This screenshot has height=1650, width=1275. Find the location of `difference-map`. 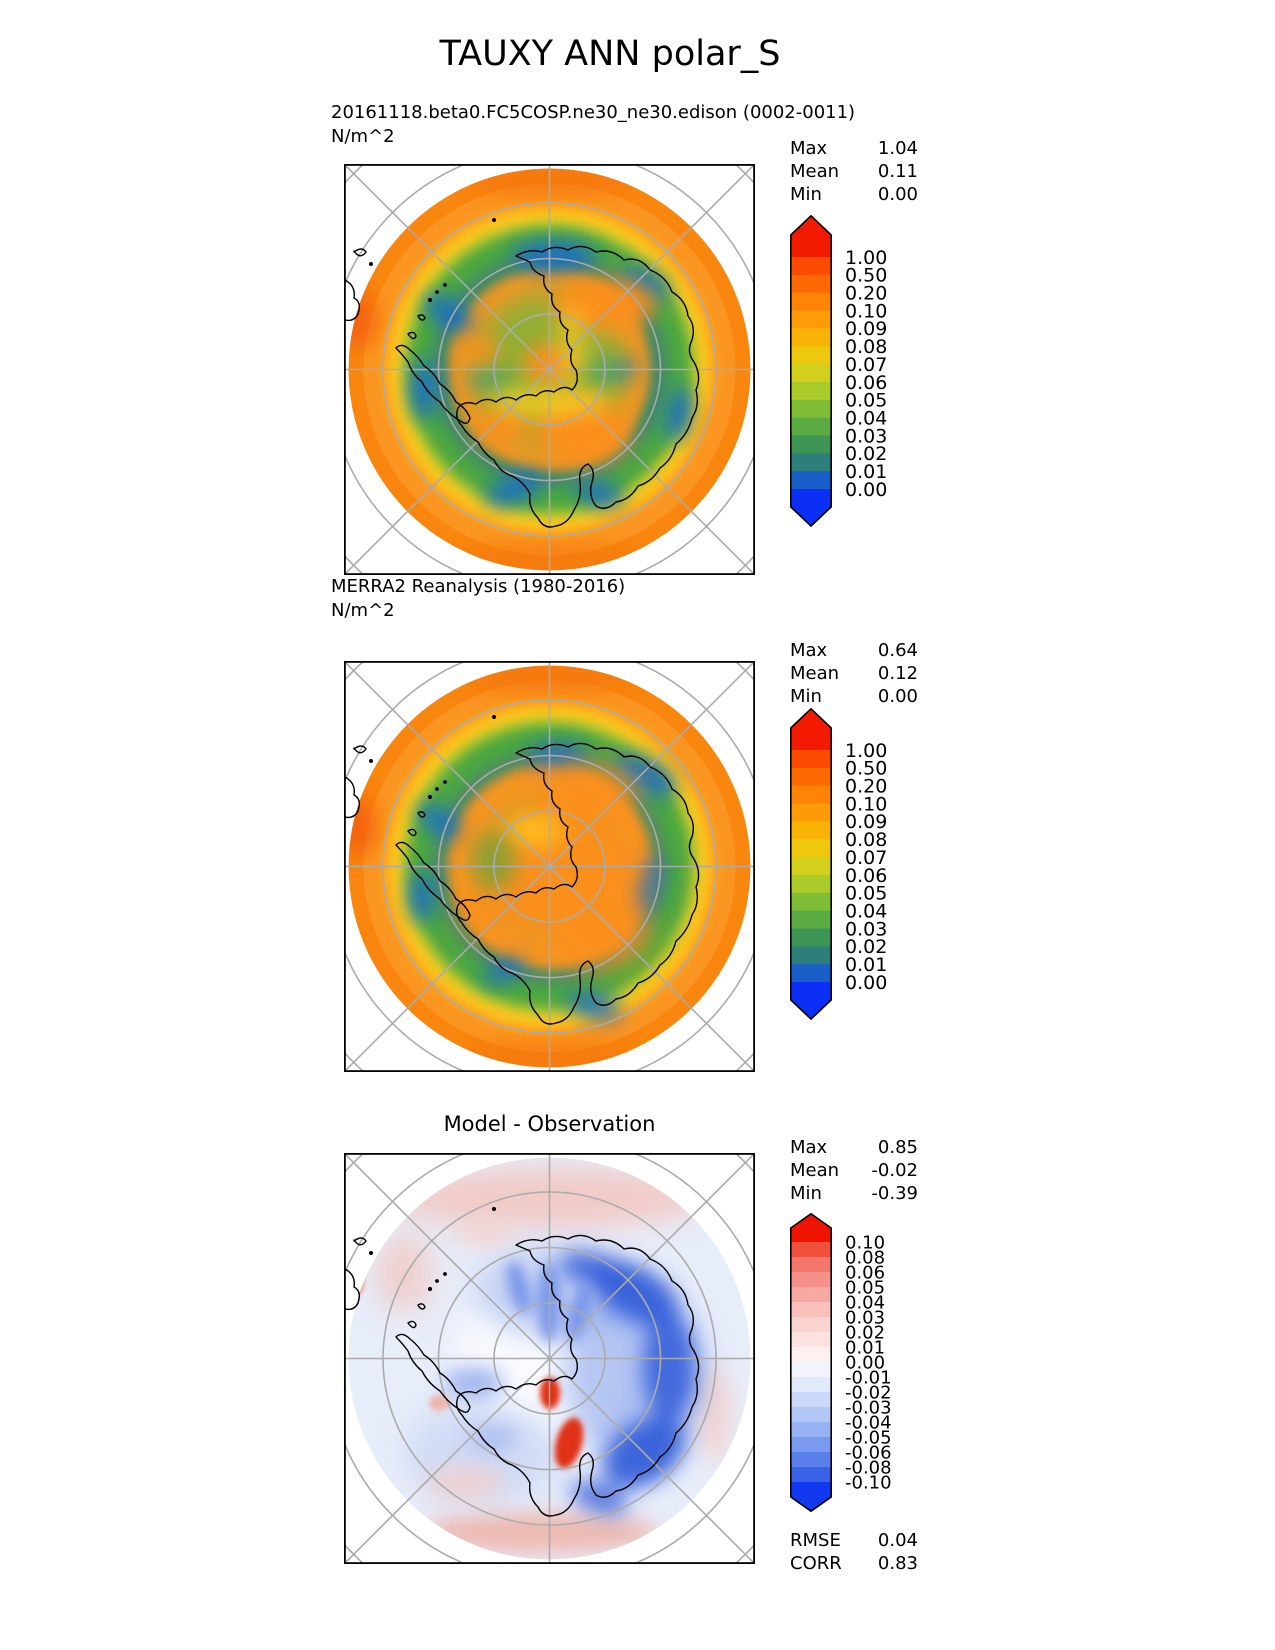

difference-map is located at coordinates (549, 1358).